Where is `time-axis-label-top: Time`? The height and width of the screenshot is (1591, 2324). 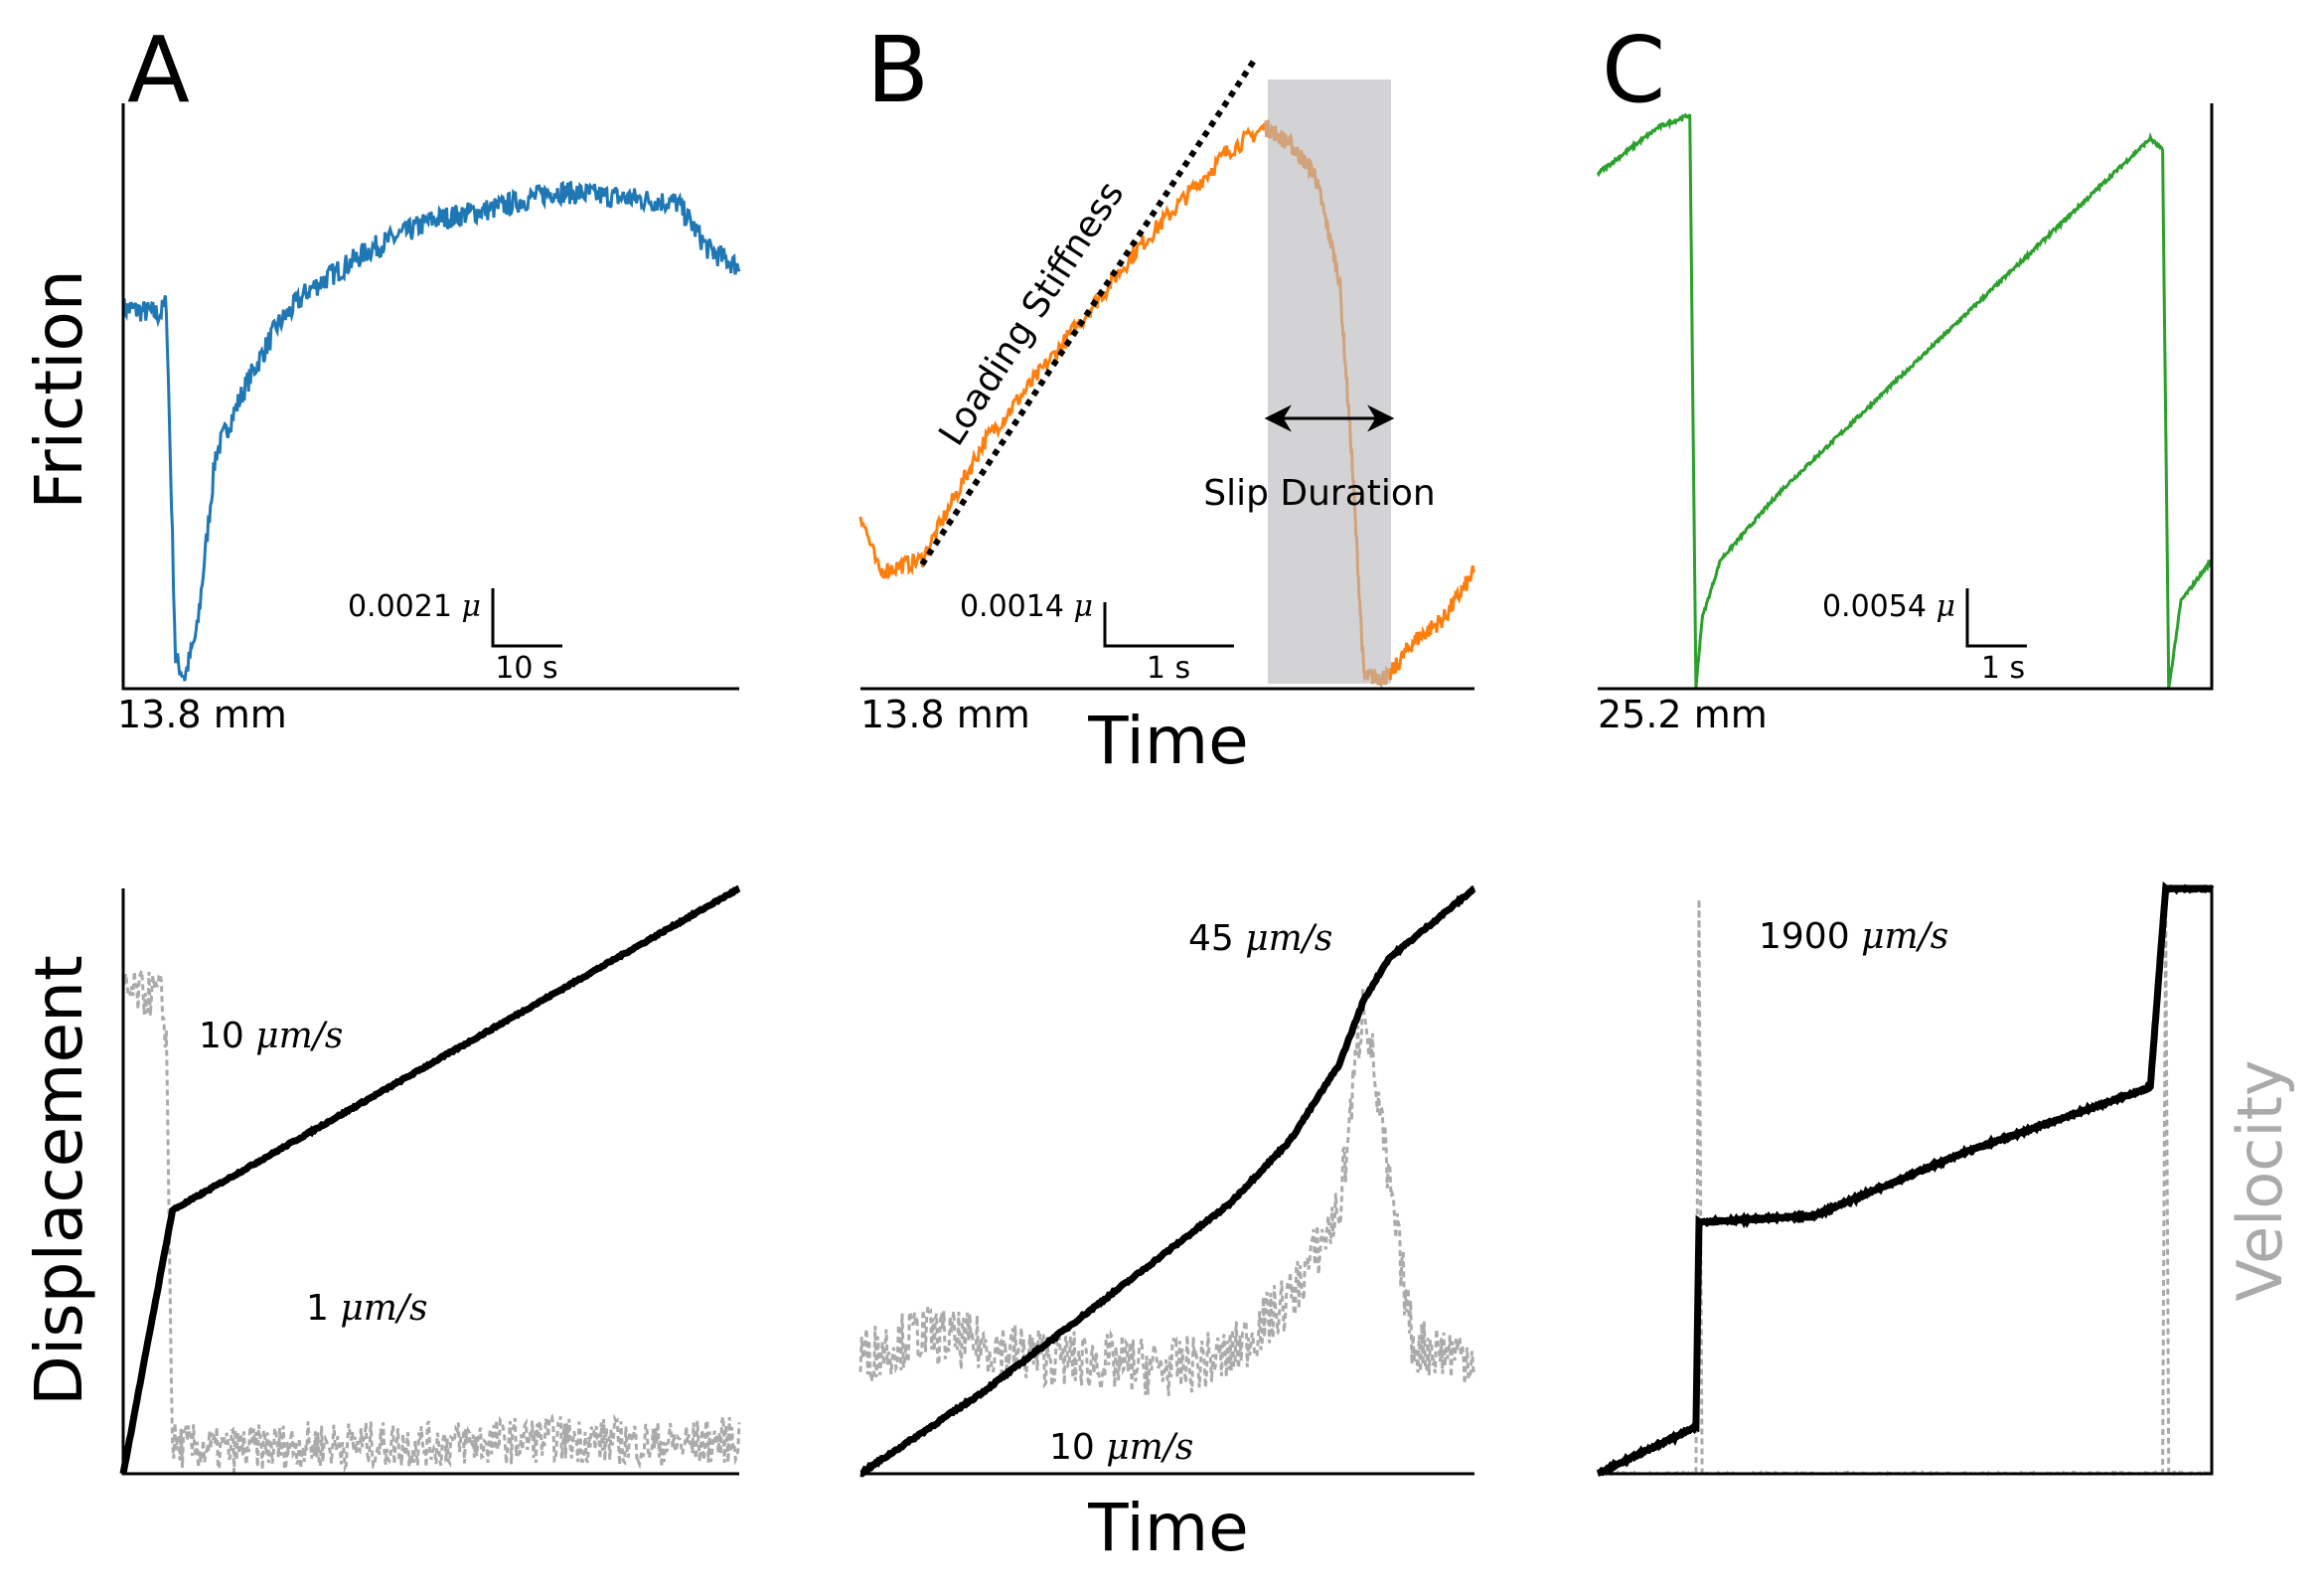 time-axis-label-top: Time is located at coordinates (1168, 741).